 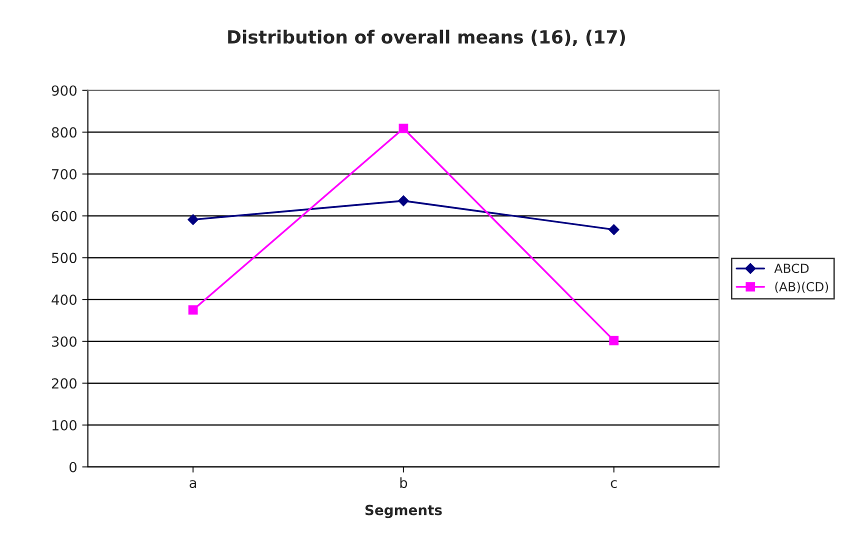 I want to click on y-tick-label: 0, so click(x=73, y=467).